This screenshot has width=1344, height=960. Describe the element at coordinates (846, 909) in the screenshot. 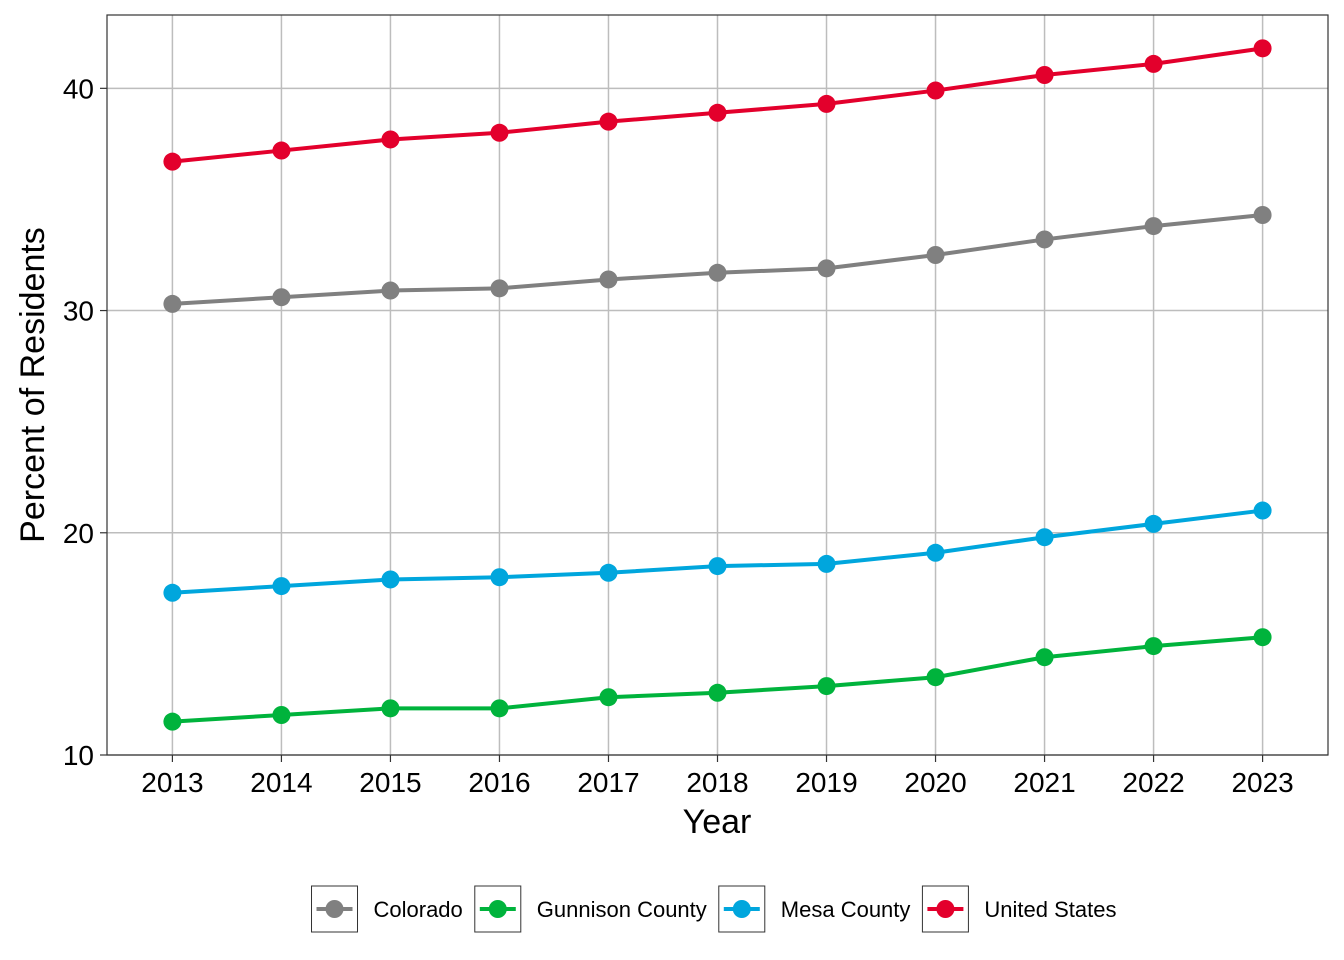

I see `legend-label: Mesa County` at that location.